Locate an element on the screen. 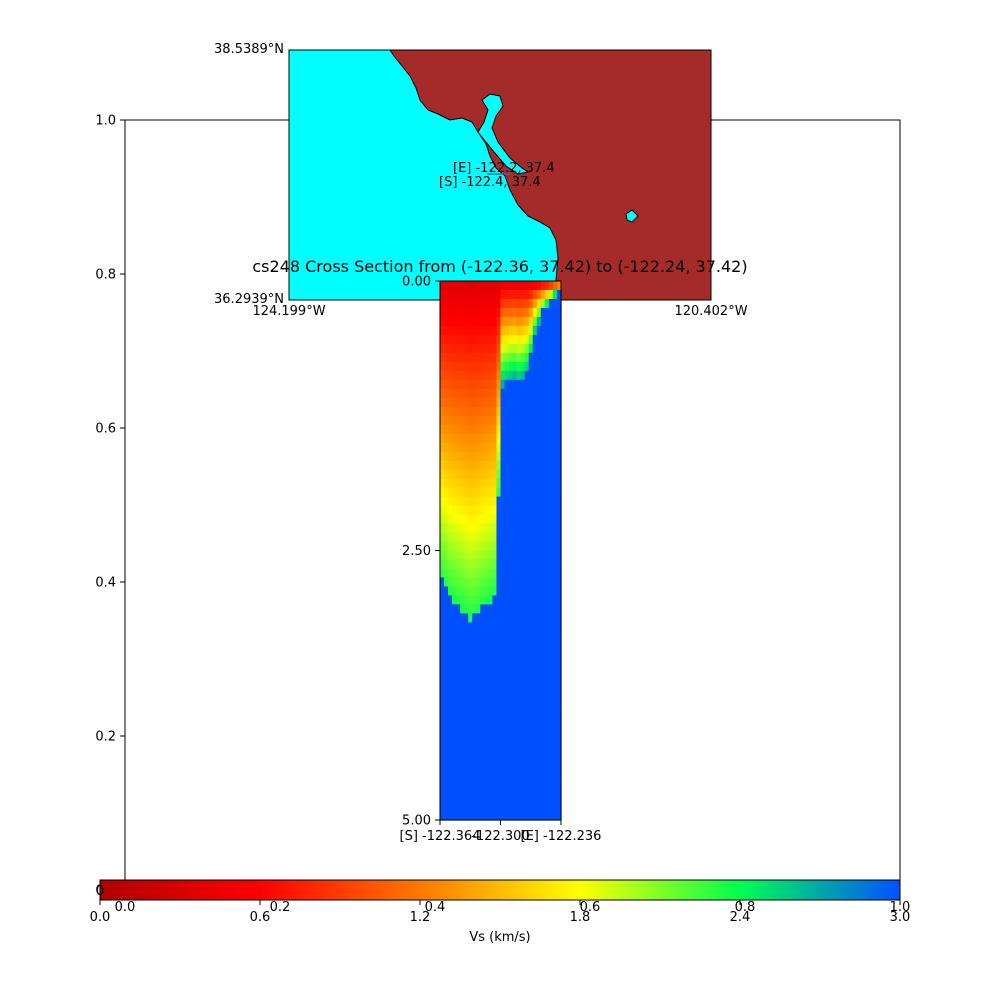 The height and width of the screenshot is (1000, 1000). outer-y-ticks: 0.00.20.40.60.81.0 is located at coordinates (110, 506).